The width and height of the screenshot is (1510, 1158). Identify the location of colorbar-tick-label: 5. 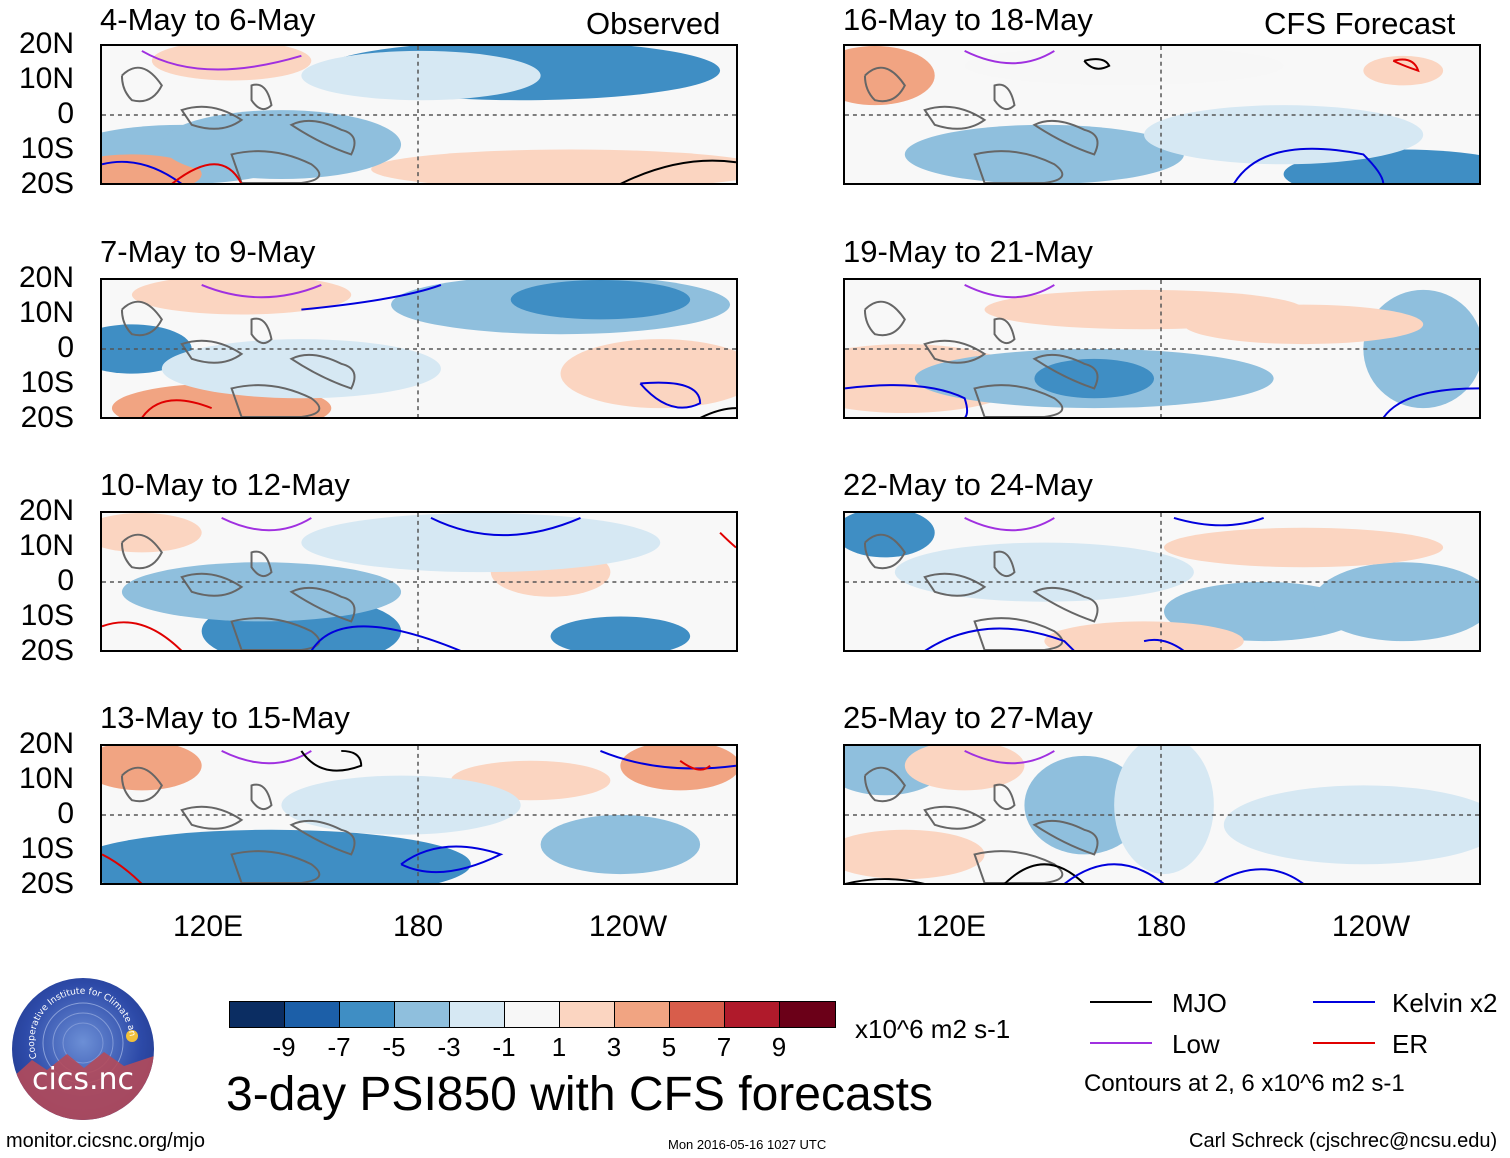
(669, 1047).